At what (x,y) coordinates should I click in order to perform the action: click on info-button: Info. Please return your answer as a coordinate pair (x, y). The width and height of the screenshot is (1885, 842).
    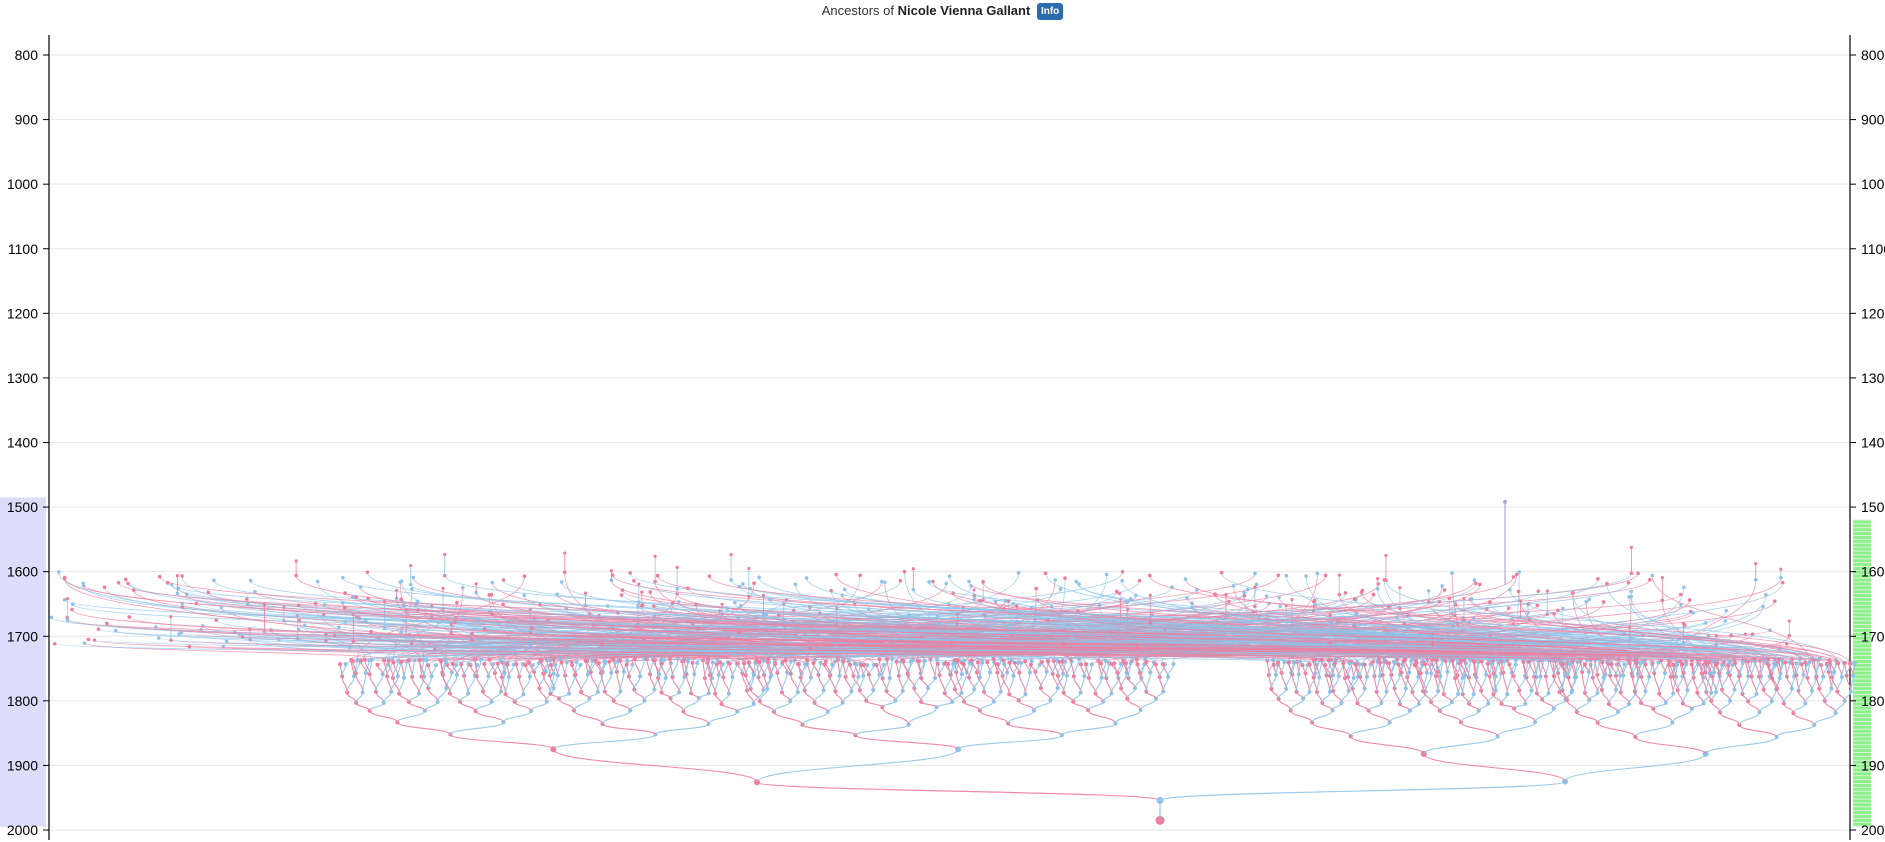
    Looking at the image, I should click on (1050, 11).